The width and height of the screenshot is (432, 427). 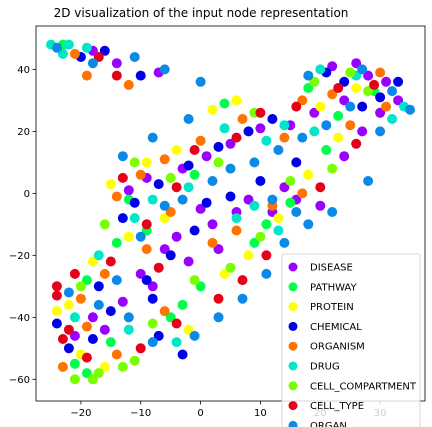 I want to click on legend-label: ORGANISM, so click(x=337, y=347).